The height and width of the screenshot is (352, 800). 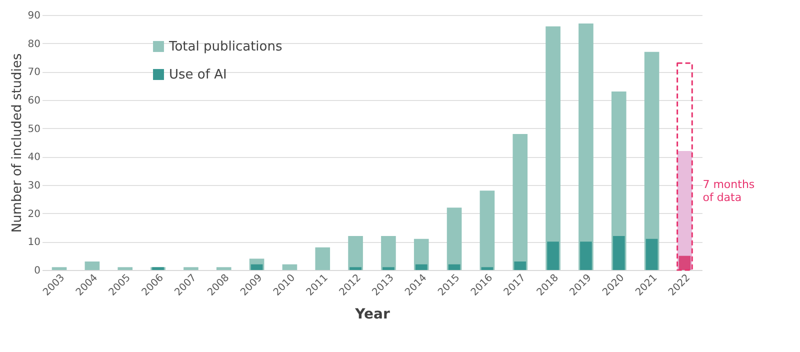 What do you see at coordinates (17, 143) in the screenshot?
I see `y-axis-title: Number of included studies` at bounding box center [17, 143].